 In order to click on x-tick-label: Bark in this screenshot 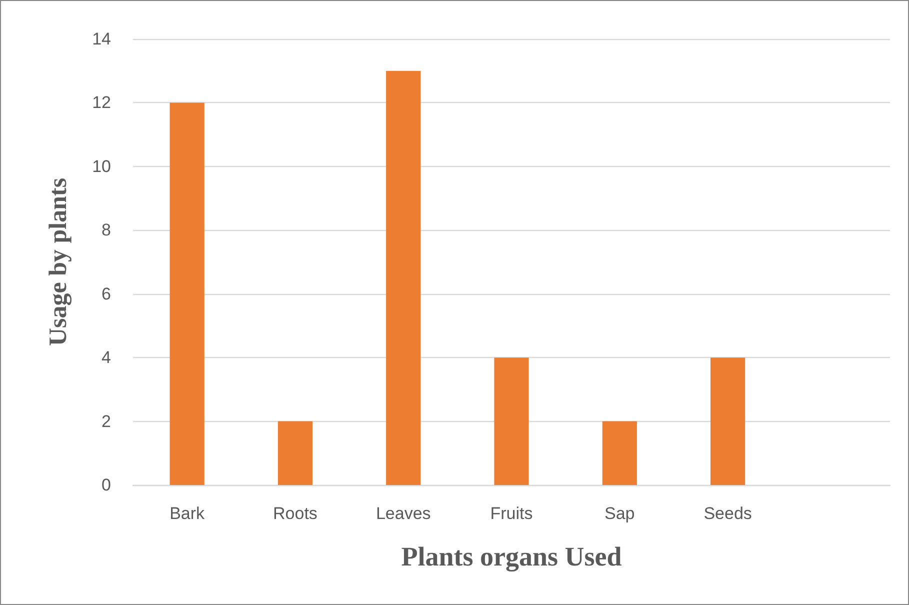, I will do `click(188, 513)`.